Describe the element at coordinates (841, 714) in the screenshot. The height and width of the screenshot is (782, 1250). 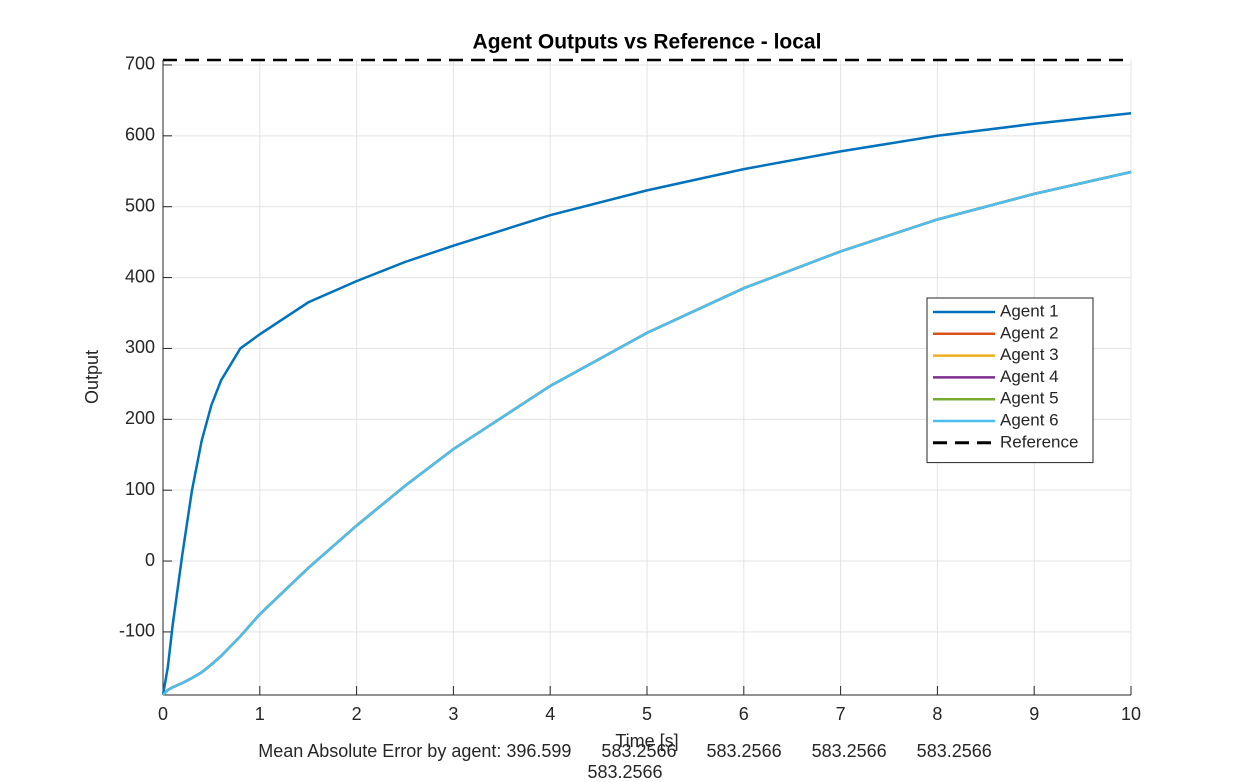
I see `x-tick-label: 7` at that location.